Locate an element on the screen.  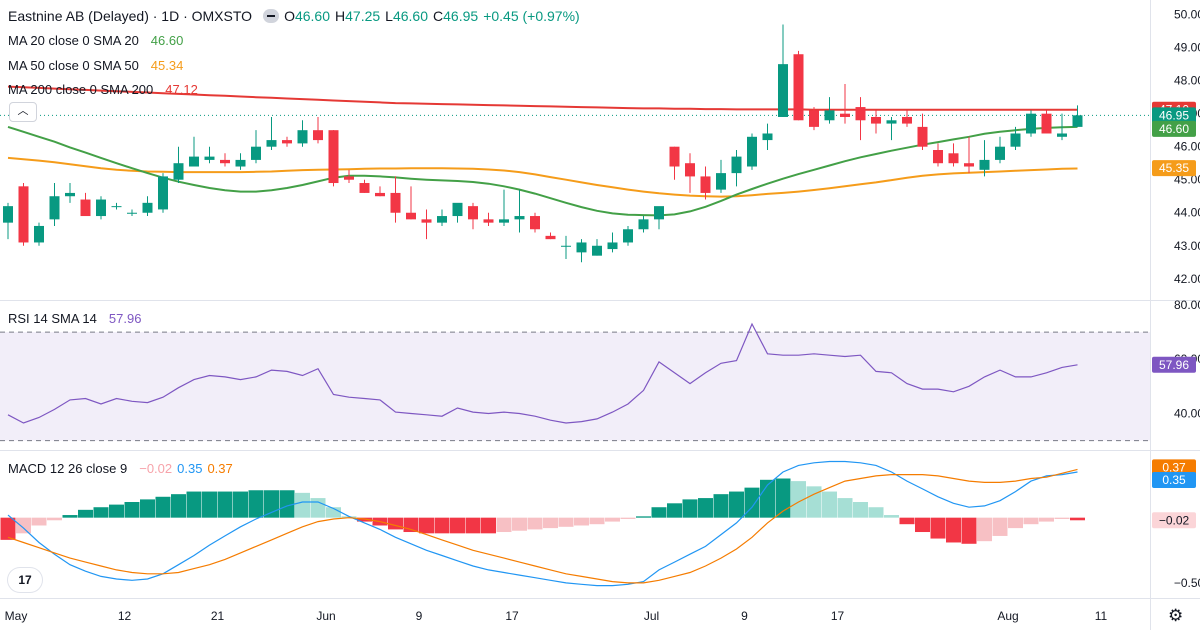
gear-icon: ⚙ is located at coordinates (1176, 615).